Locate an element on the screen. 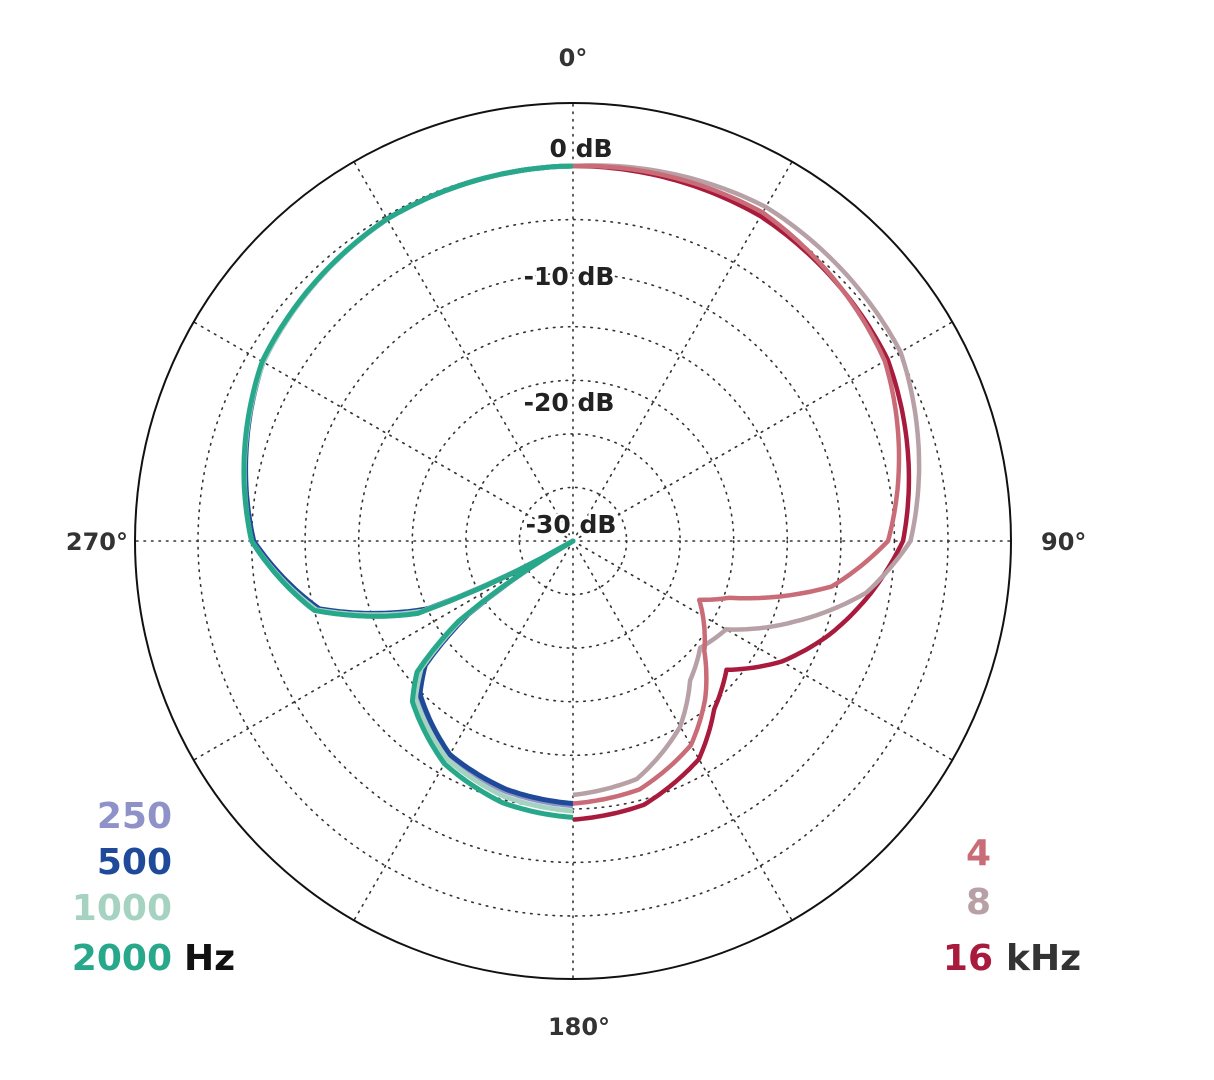  angle-label-90: 90° is located at coordinates (1063, 542).